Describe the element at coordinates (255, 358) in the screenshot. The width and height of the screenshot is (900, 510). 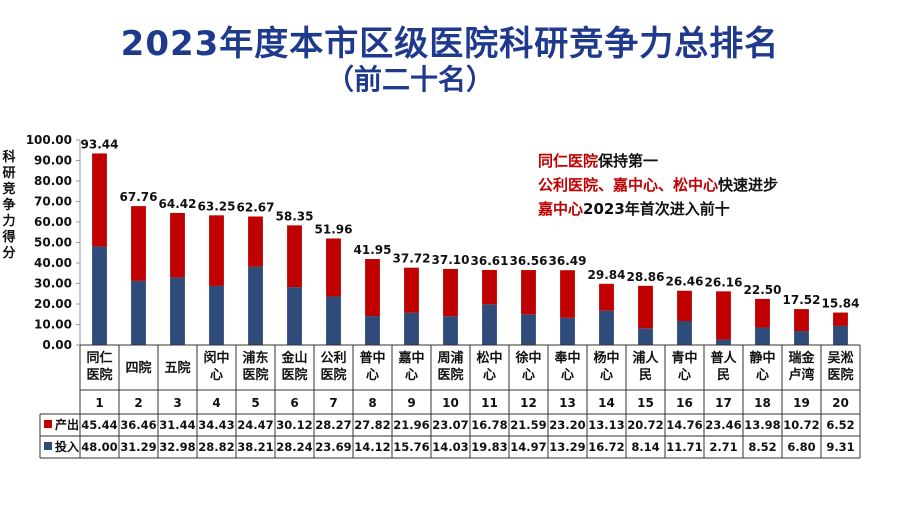
I see `x-category-label: 浦东` at that location.